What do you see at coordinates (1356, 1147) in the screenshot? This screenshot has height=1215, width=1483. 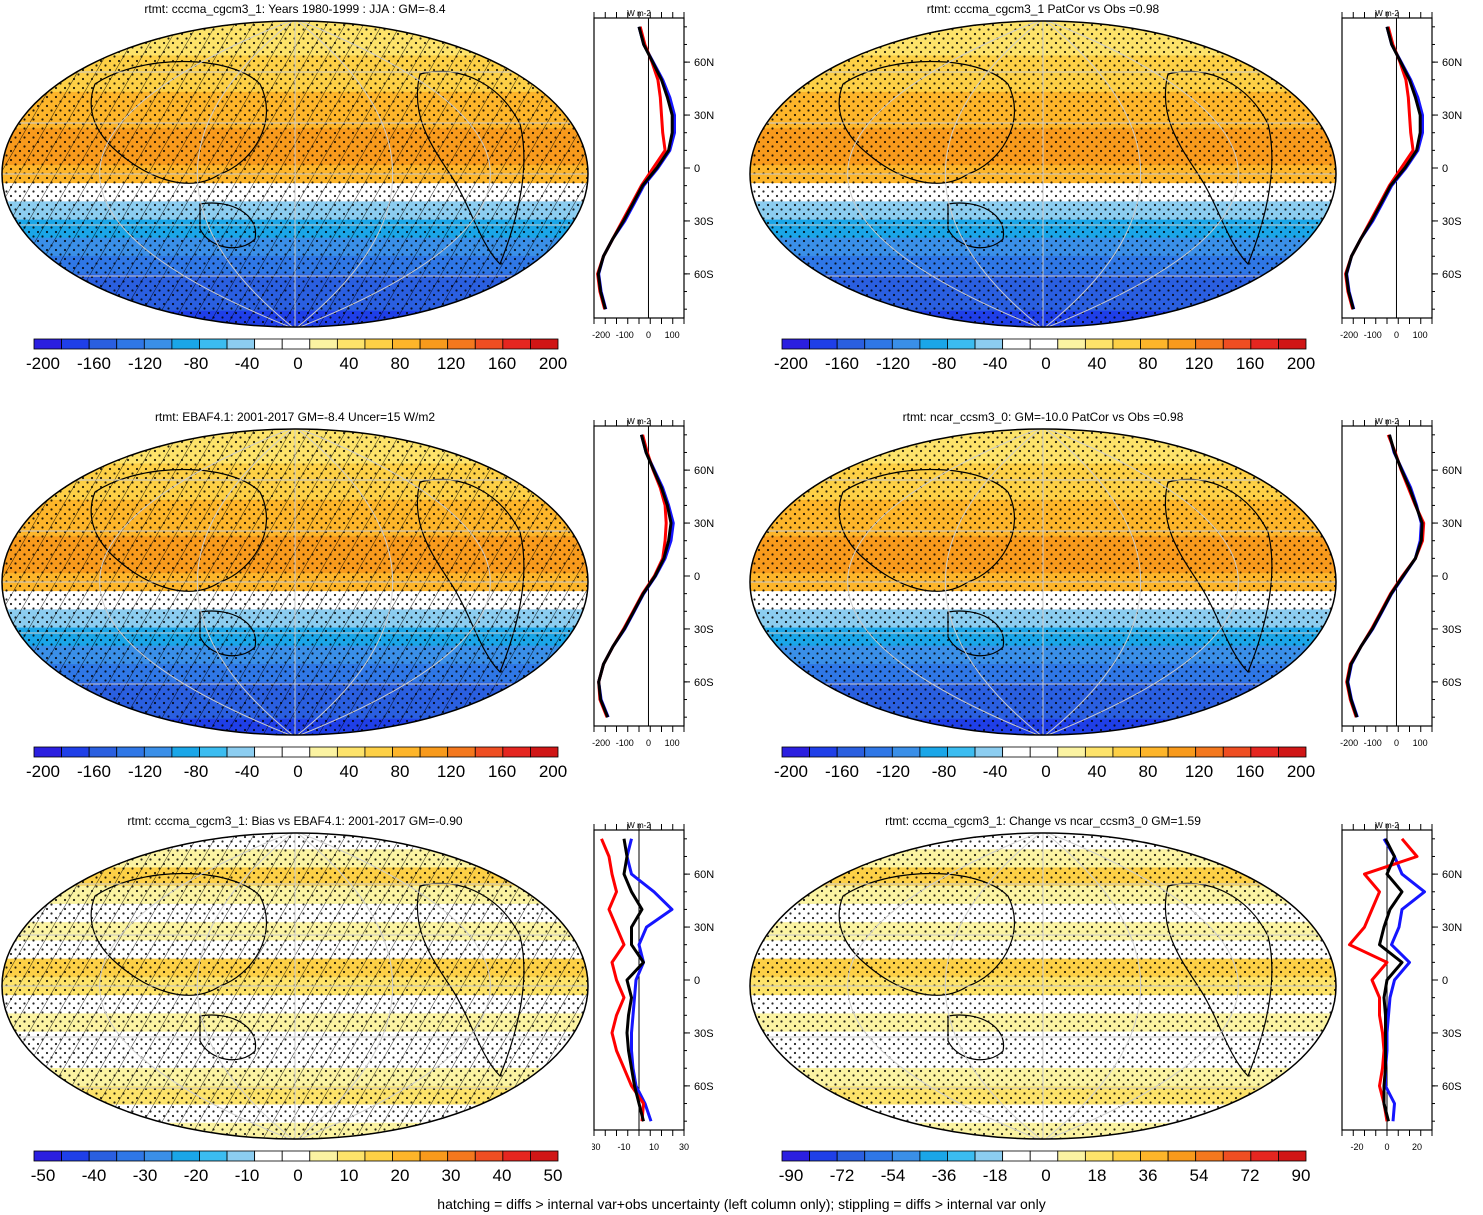 I see `zonal-x-tick-label: -20` at bounding box center [1356, 1147].